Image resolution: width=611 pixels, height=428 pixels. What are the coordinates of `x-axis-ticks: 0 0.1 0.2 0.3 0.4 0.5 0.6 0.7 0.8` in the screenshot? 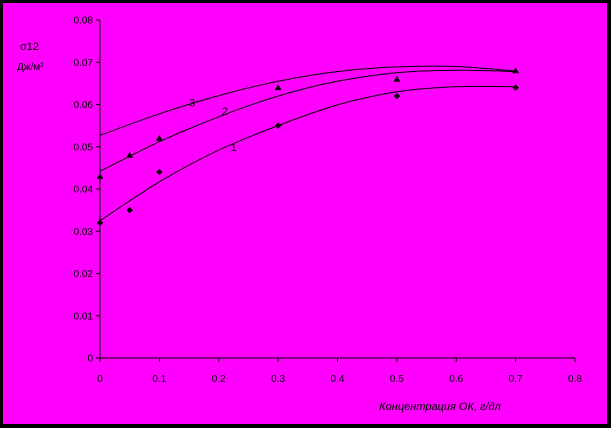 It's located at (339, 371).